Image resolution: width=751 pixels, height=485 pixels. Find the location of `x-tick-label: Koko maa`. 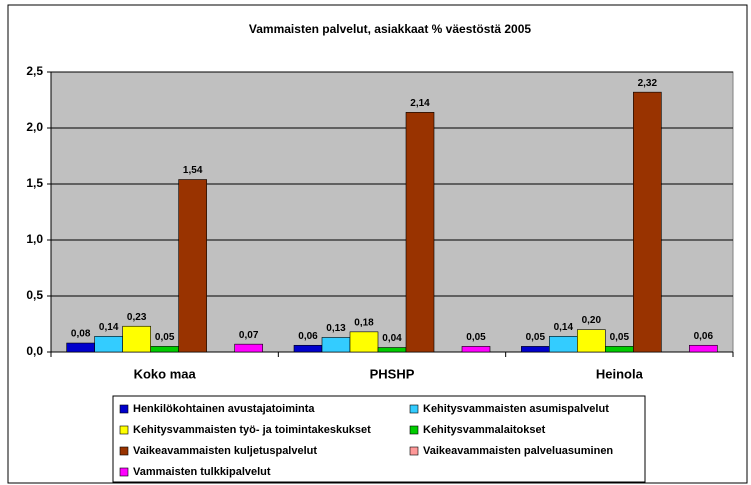

x-tick-label: Koko maa is located at coordinates (165, 373).